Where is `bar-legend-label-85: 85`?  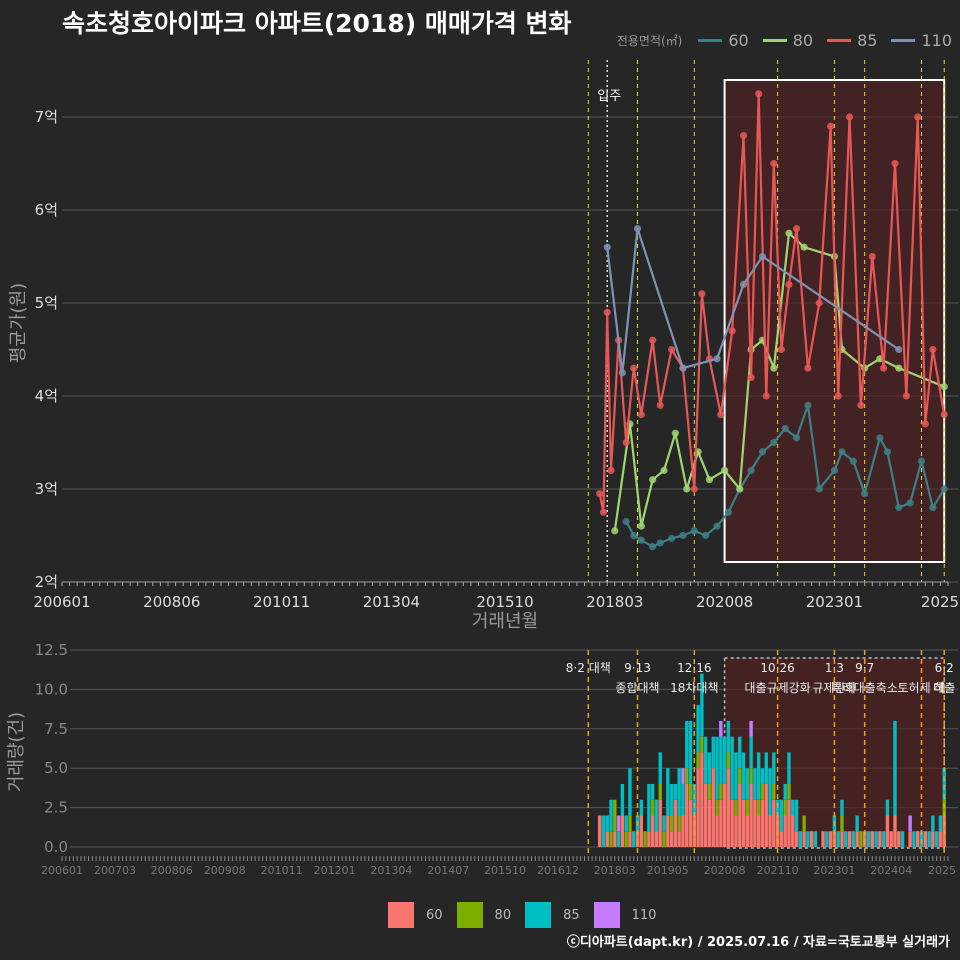 bar-legend-label-85: 85 is located at coordinates (571, 915).